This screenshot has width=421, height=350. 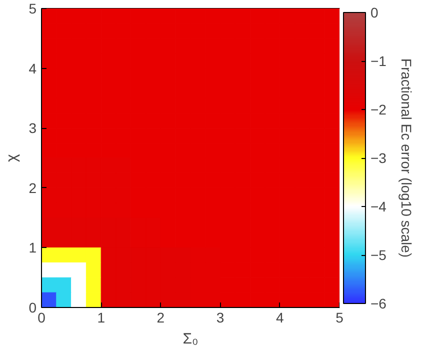 I want to click on color-bar-label: 0, so click(x=374, y=12).